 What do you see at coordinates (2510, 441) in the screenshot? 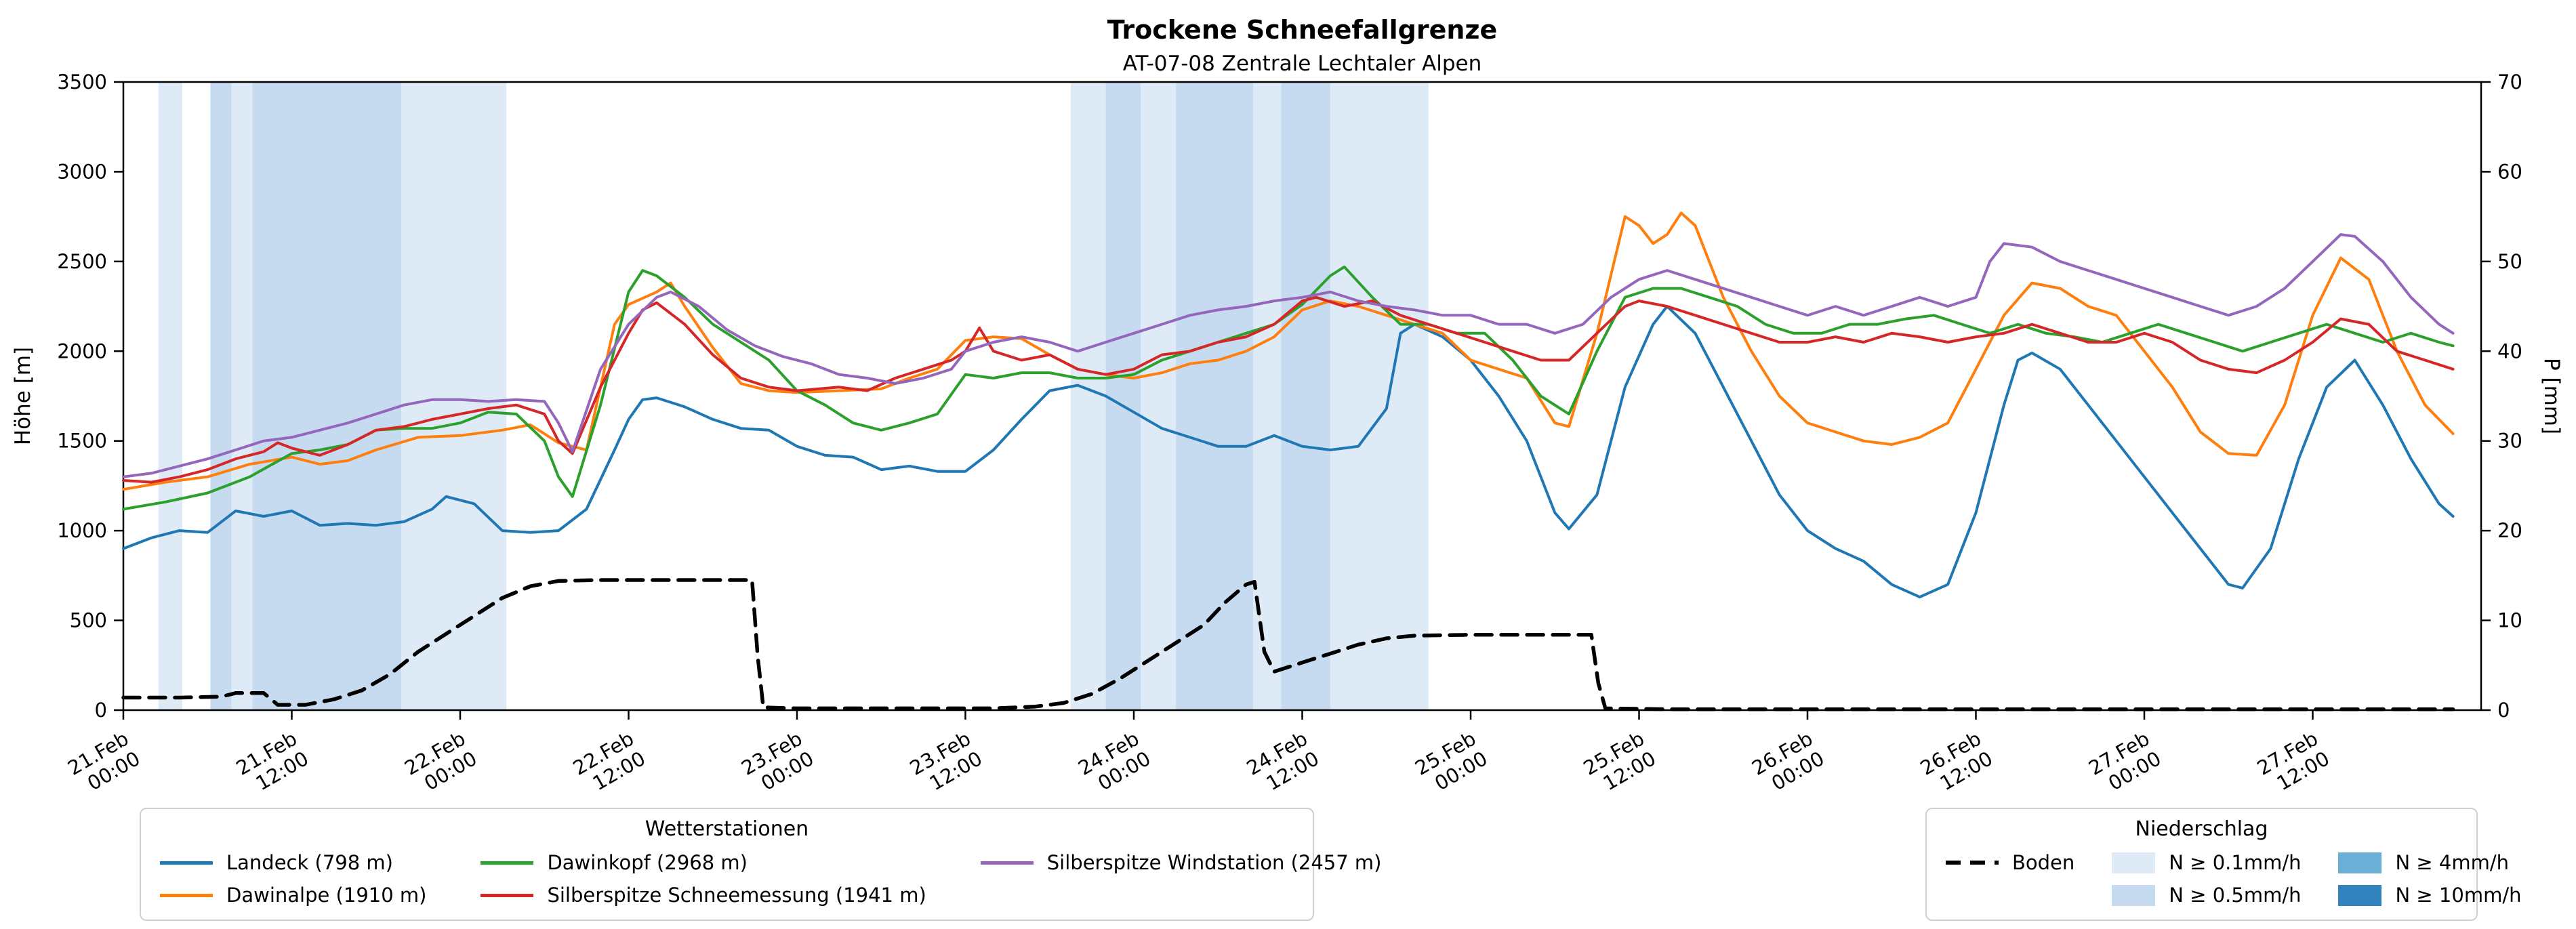
I see `y-right-tick-label: 30` at bounding box center [2510, 441].